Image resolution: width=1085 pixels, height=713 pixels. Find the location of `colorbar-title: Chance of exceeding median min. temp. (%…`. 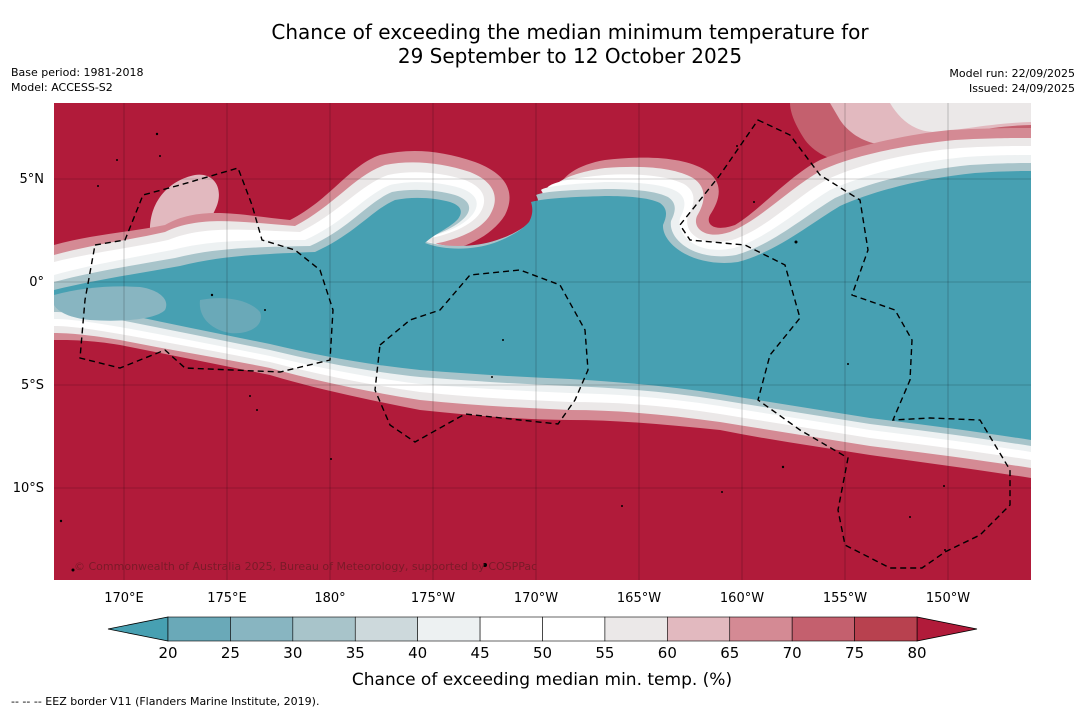

colorbar-title: Chance of exceeding median min. temp. (%… is located at coordinates (542, 680).